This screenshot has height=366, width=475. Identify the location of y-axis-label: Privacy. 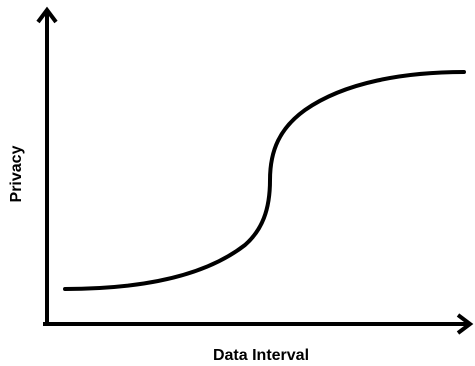
(16, 173).